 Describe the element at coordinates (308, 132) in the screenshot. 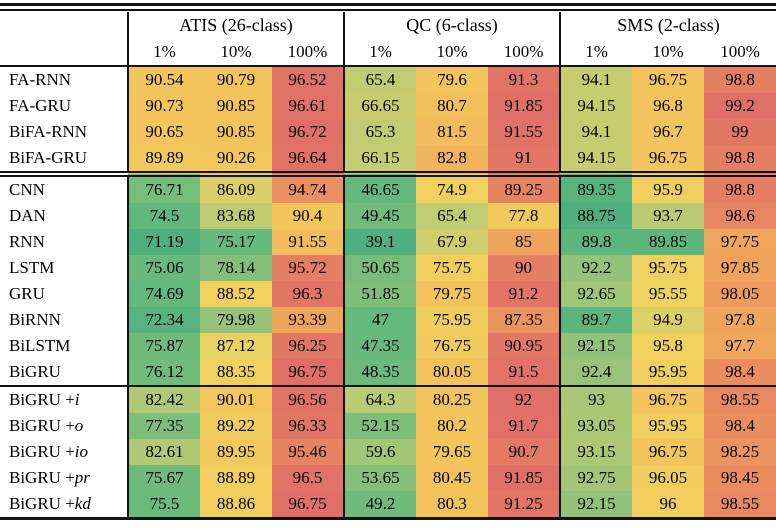

I see `heatmap-cell: 96.72` at that location.